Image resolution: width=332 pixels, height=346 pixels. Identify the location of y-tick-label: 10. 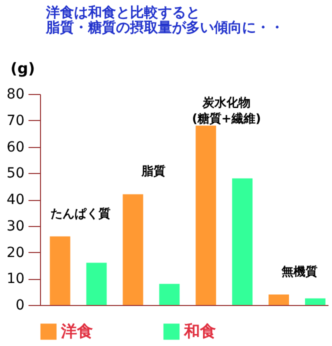
(15, 279).